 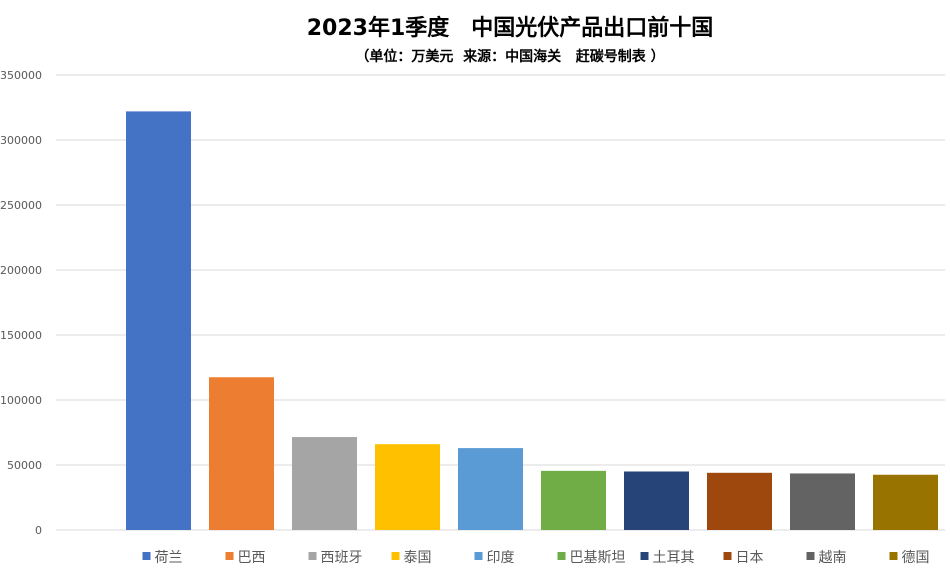 I want to click on y-tick-label: 50000, so click(x=24, y=465).